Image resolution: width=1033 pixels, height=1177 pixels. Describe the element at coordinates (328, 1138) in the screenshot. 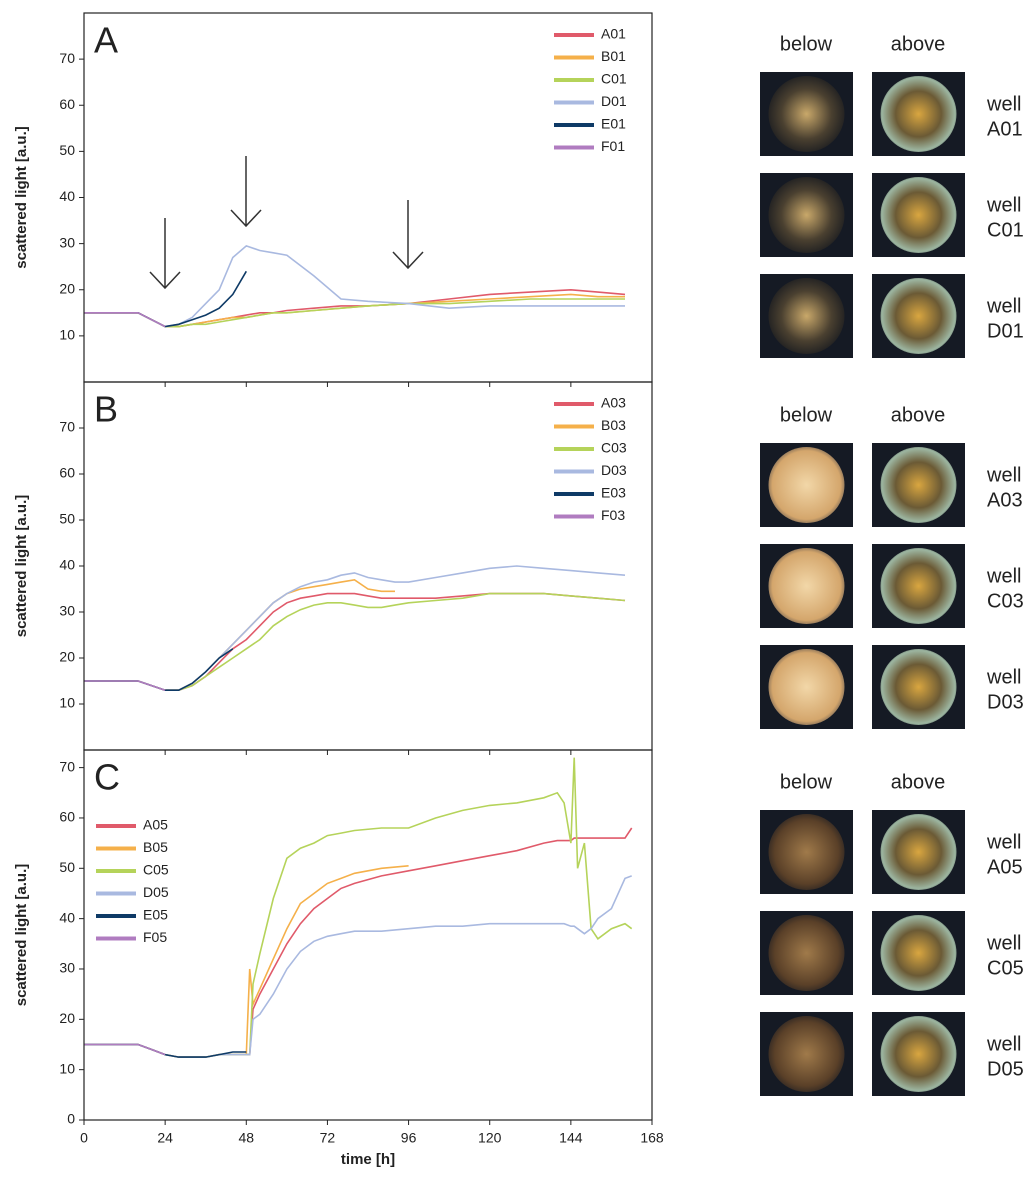

I see `x-tick-label: 72` at that location.